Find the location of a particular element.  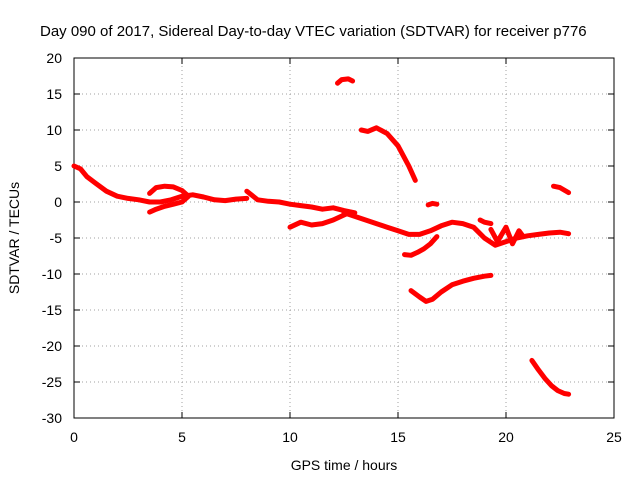

y-tick-label: -25 is located at coordinates (52, 382).